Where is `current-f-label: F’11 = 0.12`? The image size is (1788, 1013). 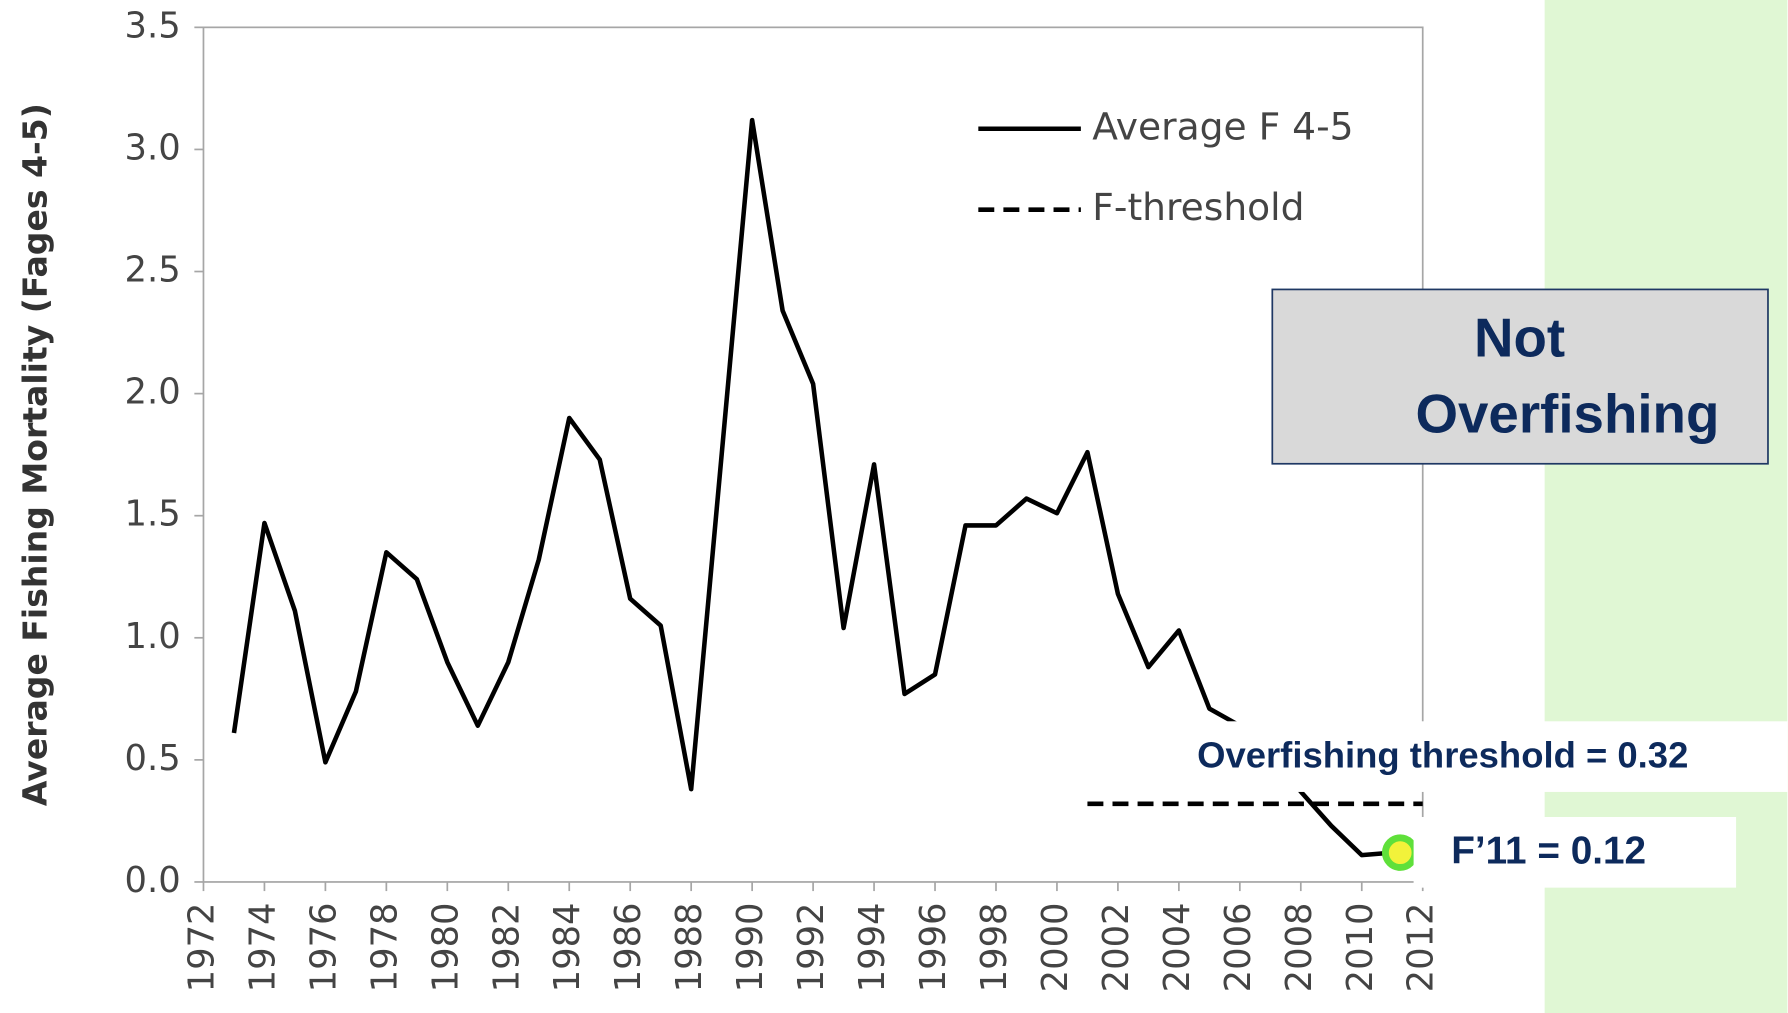
current-f-label: F’11 = 0.12 is located at coordinates (1548, 851).